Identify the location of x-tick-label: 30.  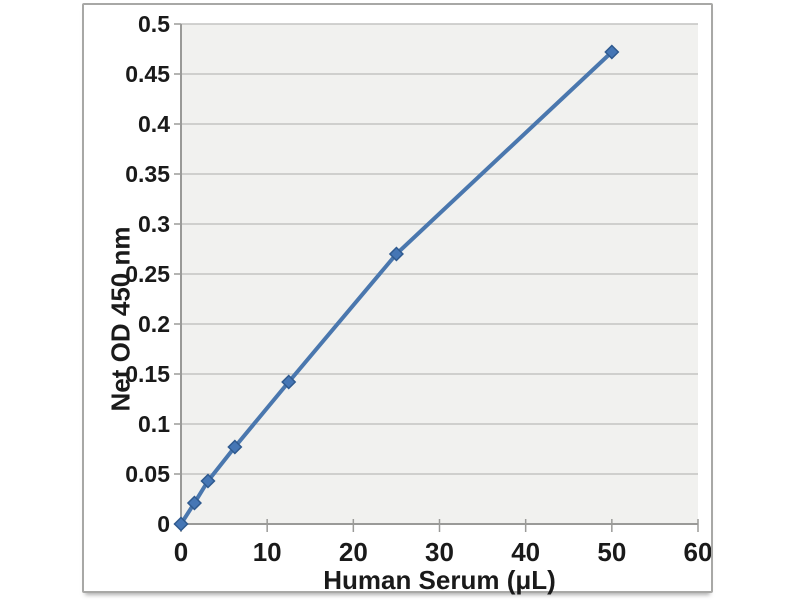
(439, 552).